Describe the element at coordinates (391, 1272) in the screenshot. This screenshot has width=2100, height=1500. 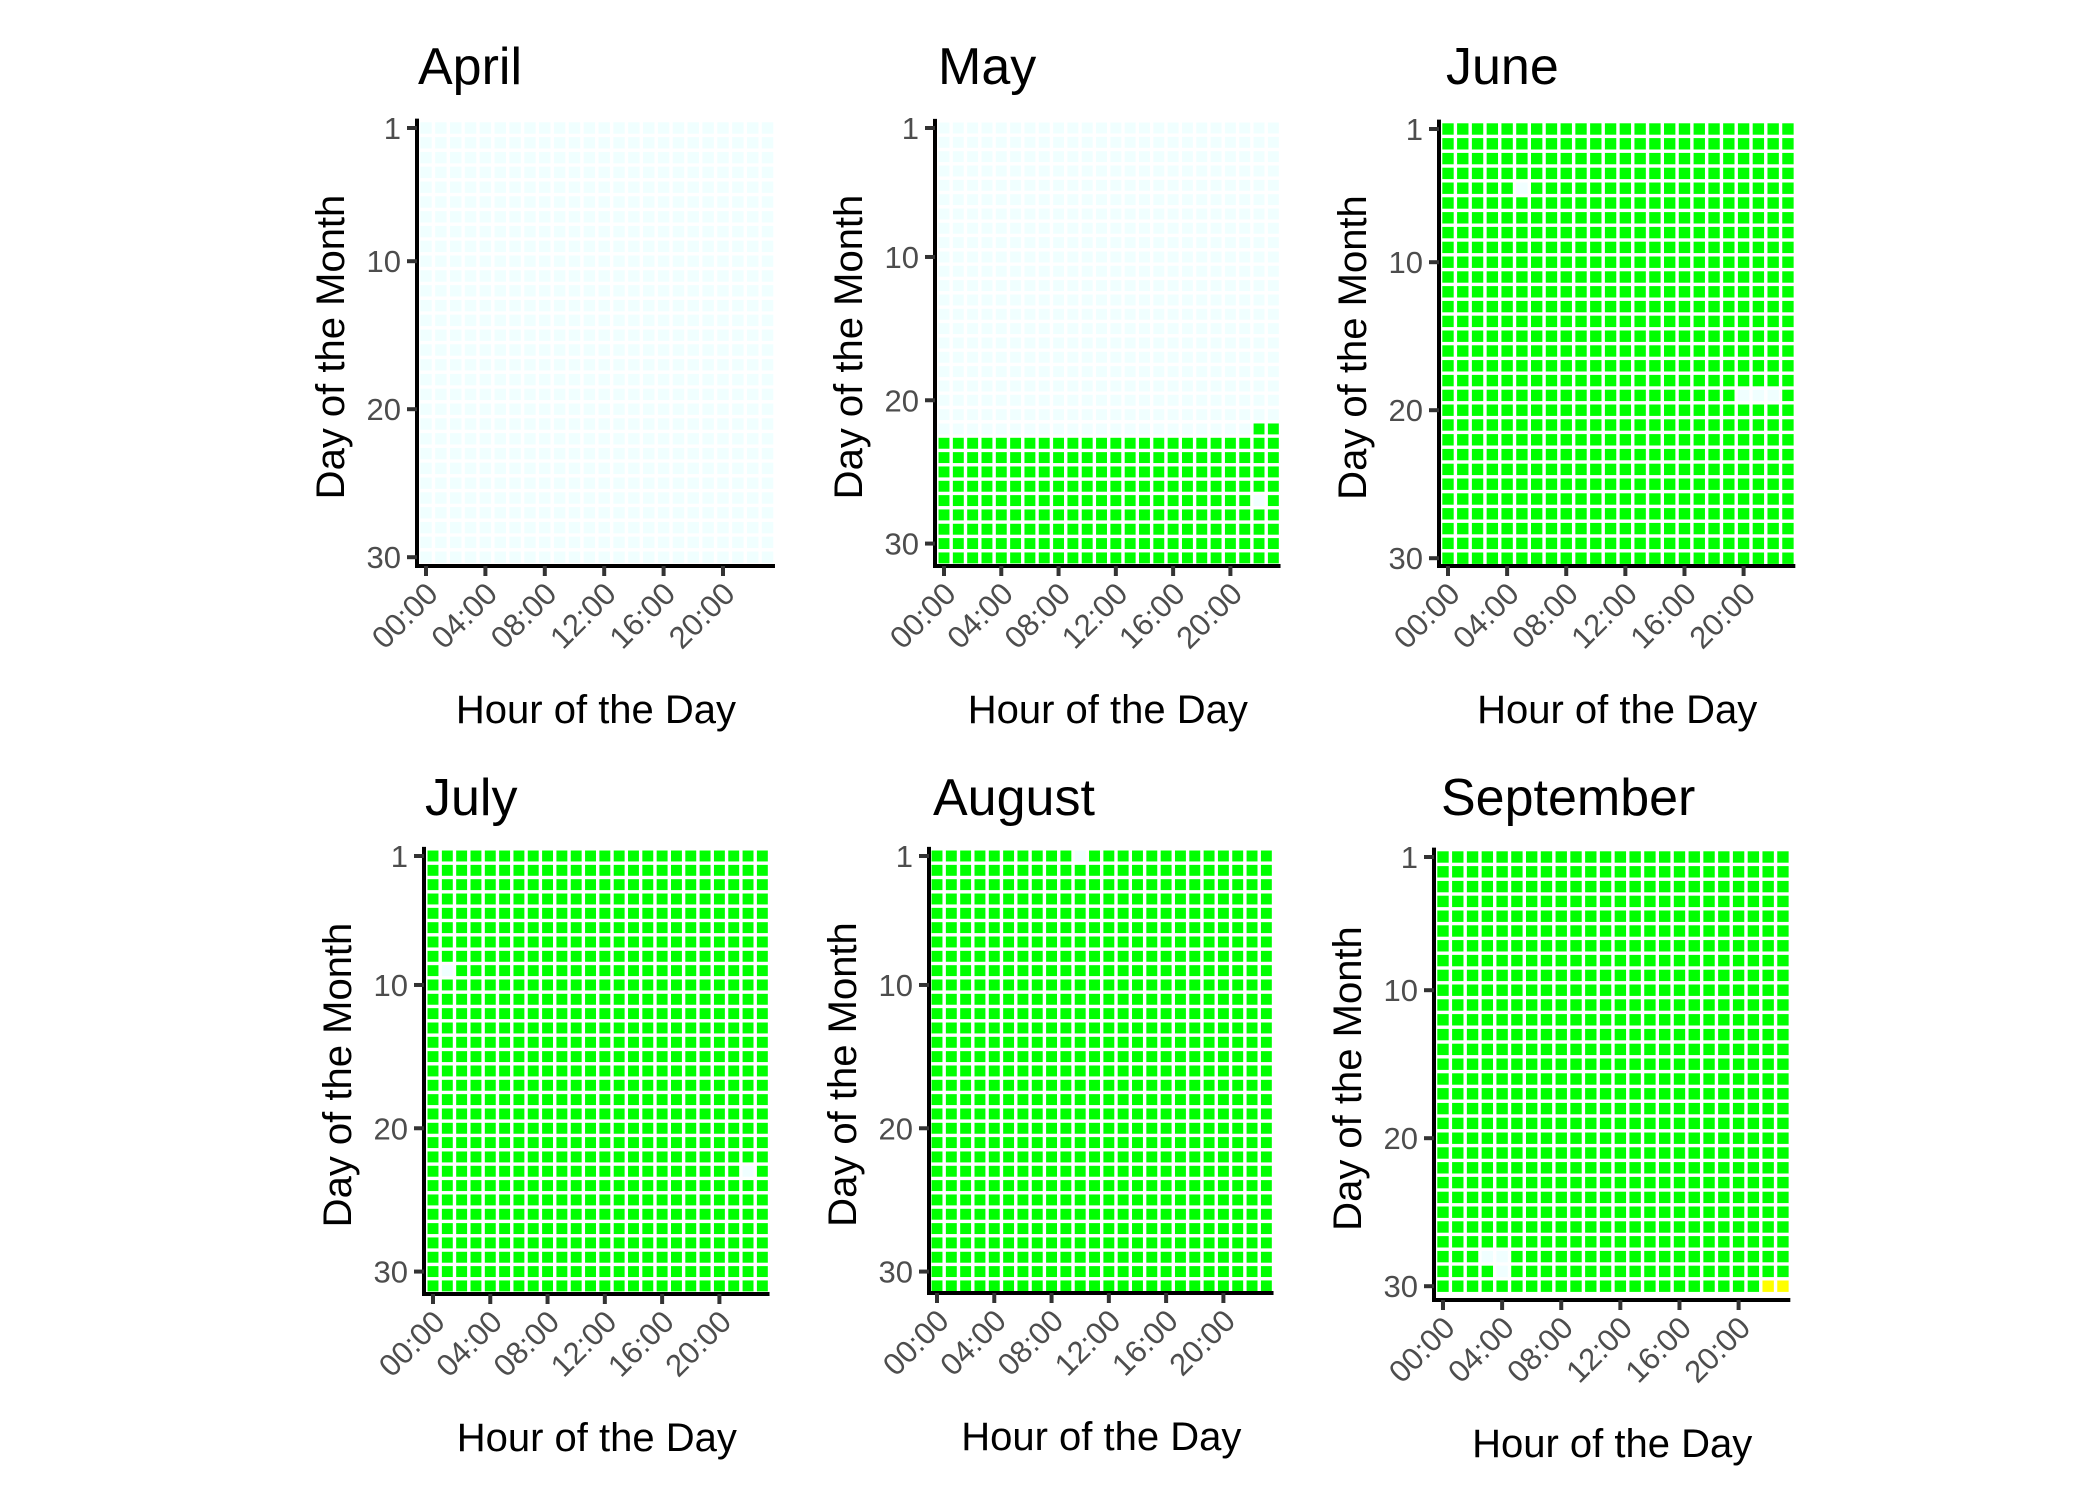
I see `y-tick-label: 30` at that location.